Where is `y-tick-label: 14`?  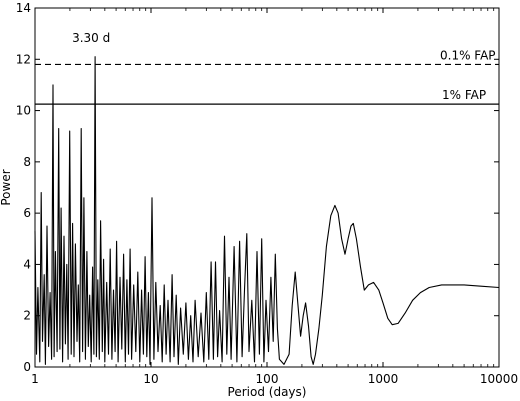 y-tick-label: 14 is located at coordinates (23, 8).